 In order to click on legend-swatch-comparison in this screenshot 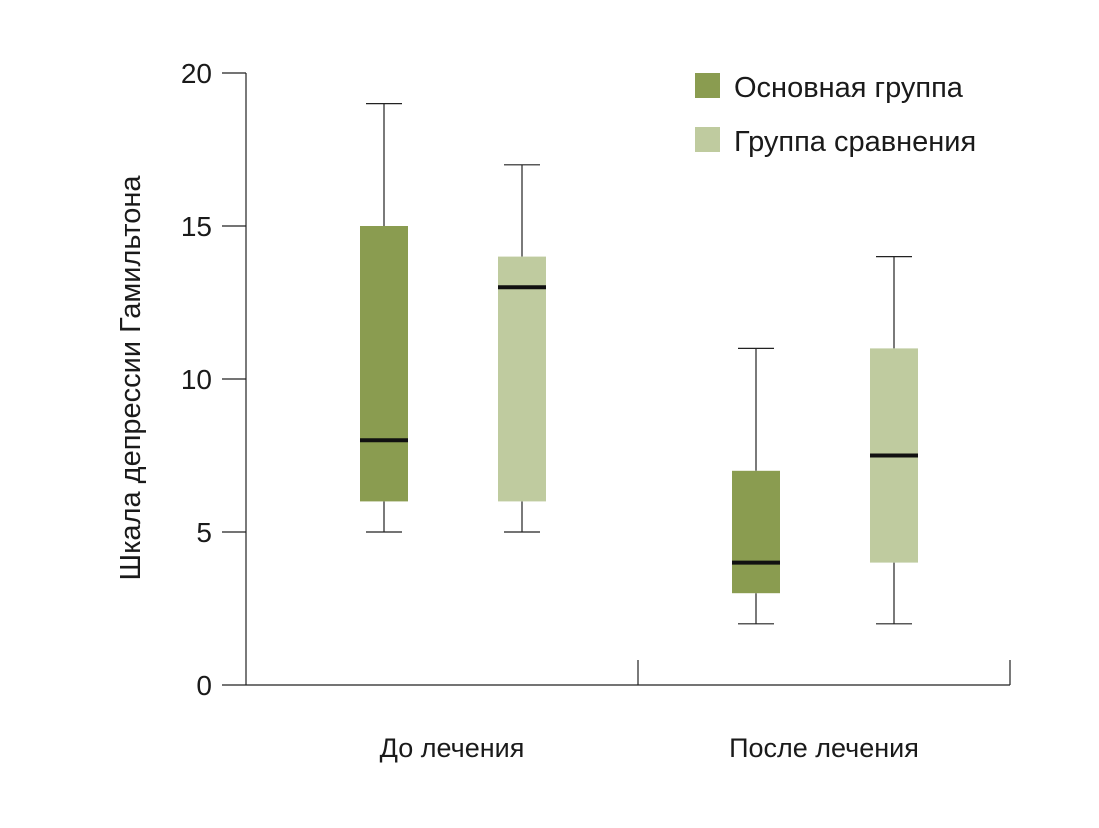, I will do `click(707, 139)`.